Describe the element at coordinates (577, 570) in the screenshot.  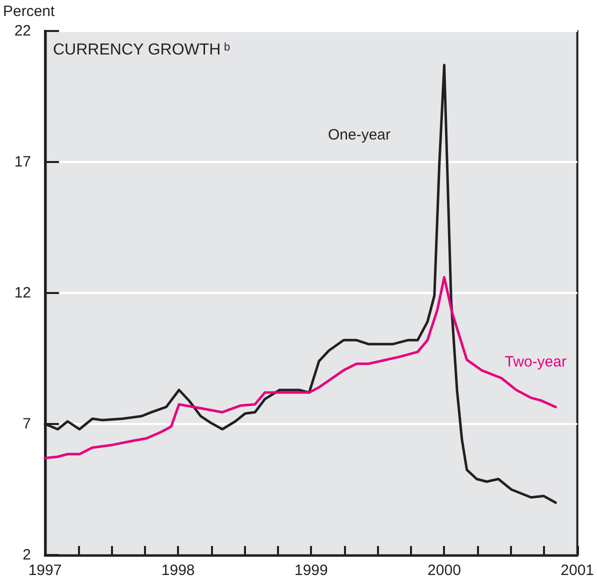
I see `x-tick-label: 2001` at that location.